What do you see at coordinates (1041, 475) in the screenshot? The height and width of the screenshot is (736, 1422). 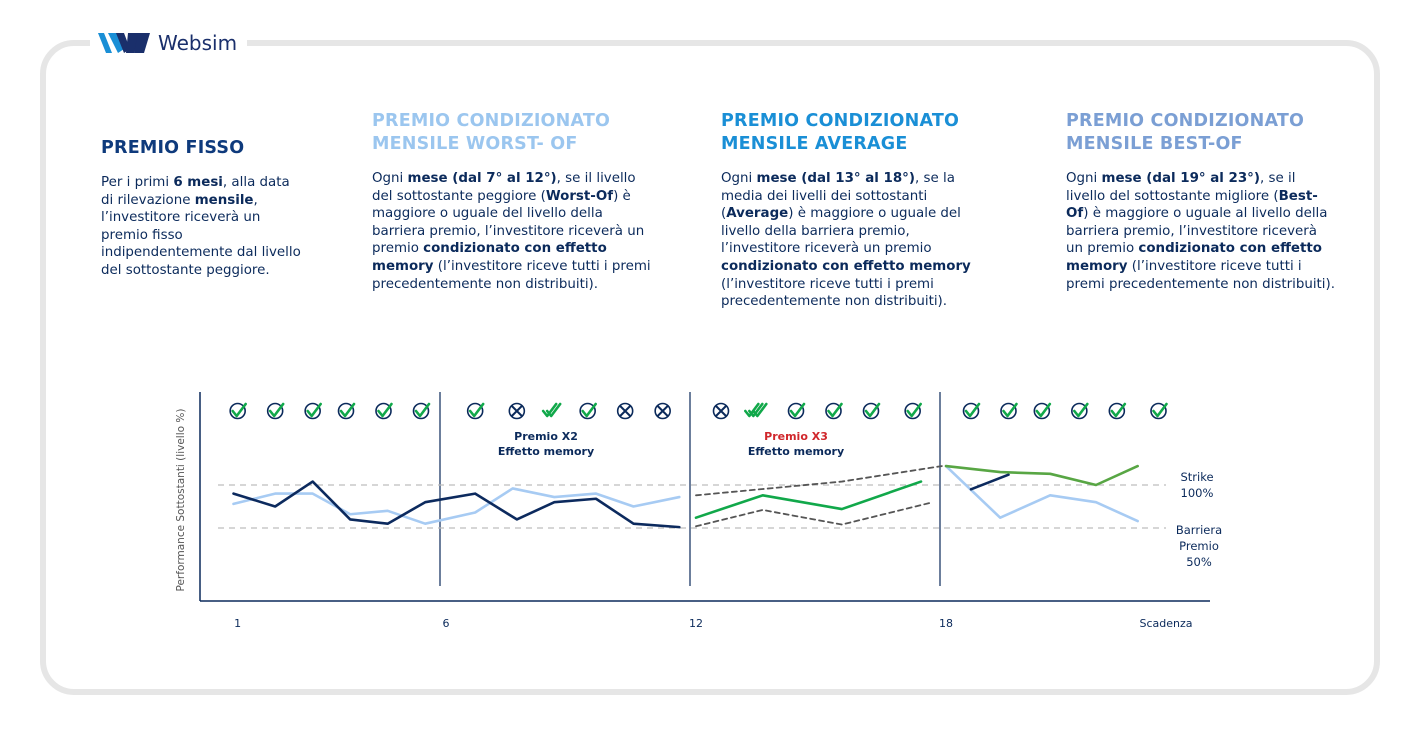 I see `series-best-of` at bounding box center [1041, 475].